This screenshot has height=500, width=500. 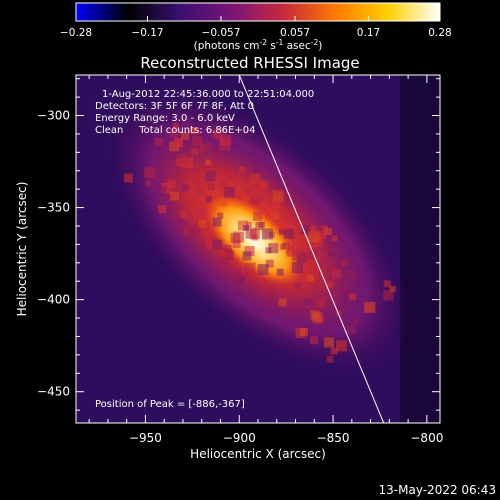 I want to click on x-axis-label: Heliocentric X (arcsec), so click(x=258, y=454).